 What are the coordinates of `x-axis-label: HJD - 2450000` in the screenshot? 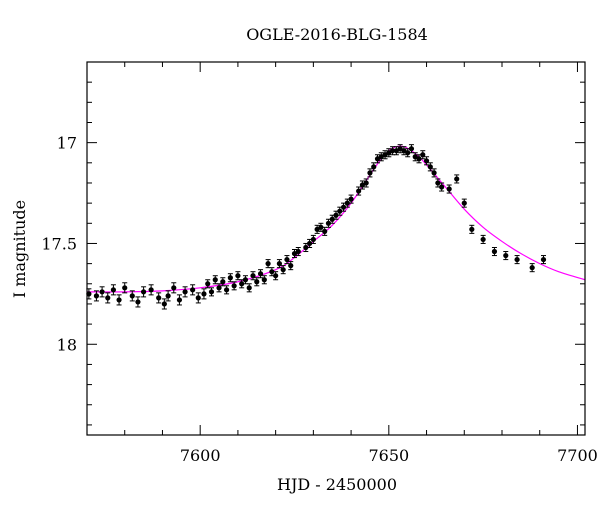 It's located at (337, 484).